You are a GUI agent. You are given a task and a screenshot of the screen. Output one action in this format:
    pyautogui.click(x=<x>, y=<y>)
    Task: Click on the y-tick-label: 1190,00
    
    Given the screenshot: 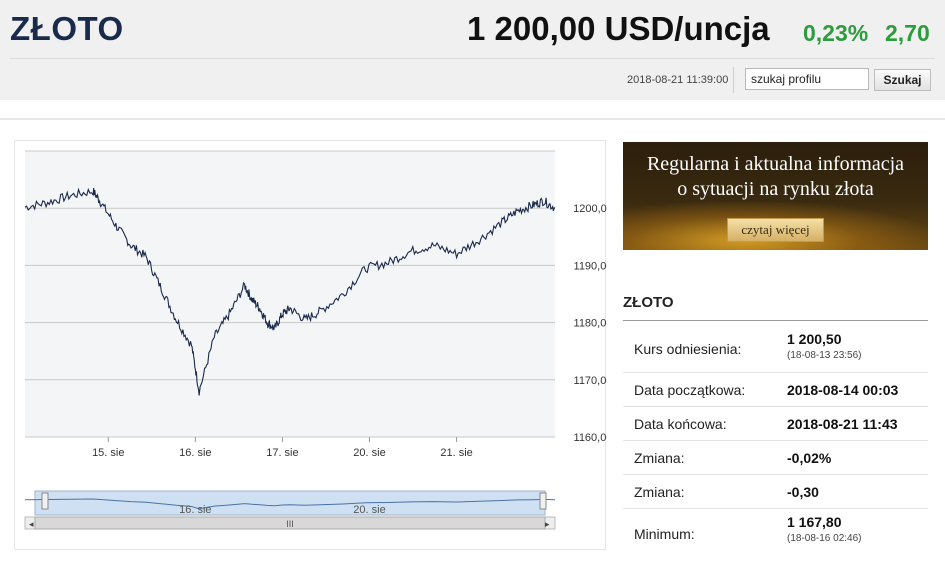 What is the action you would take?
    pyautogui.click(x=590, y=266)
    